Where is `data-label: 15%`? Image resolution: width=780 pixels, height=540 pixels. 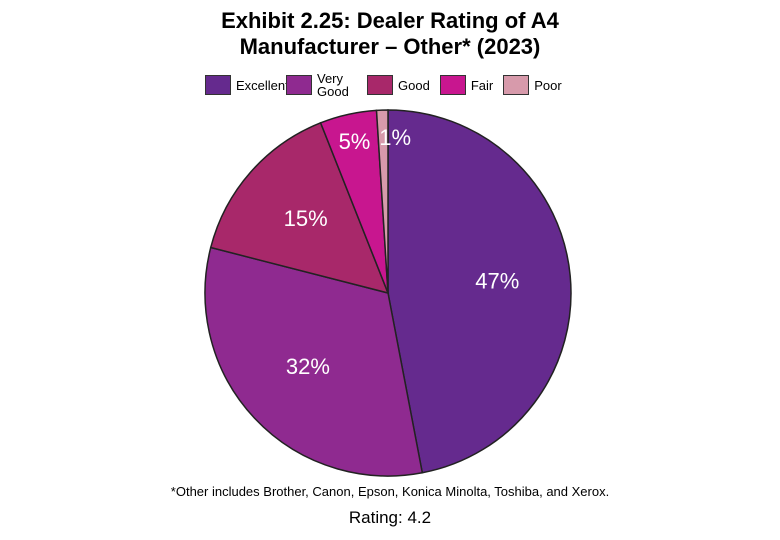
data-label: 15% is located at coordinates (306, 218).